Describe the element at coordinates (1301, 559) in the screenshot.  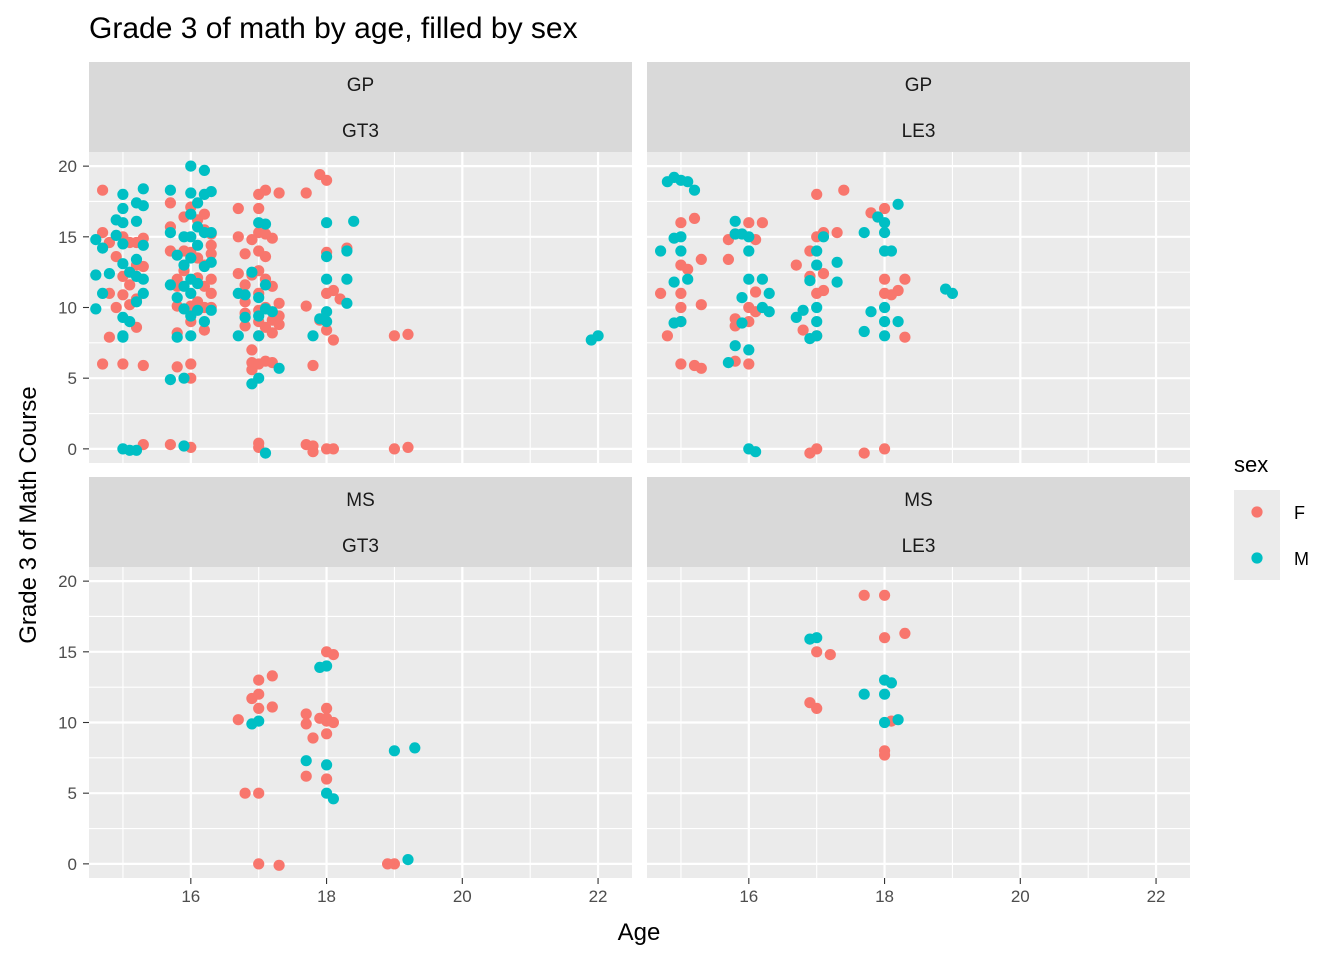
I see `legend-label-M: M` at that location.